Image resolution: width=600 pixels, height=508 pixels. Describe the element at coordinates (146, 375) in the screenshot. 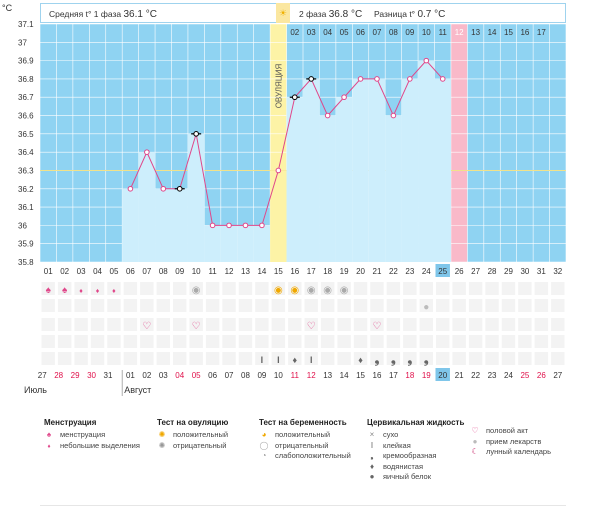

I see `calendar-date-label: 02` at that location.